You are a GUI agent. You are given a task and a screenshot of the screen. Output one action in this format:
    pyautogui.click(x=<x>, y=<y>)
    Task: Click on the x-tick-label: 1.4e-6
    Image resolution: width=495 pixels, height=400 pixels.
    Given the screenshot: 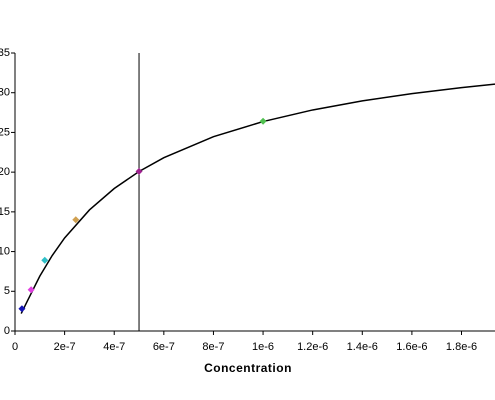 What is the action you would take?
    pyautogui.click(x=362, y=347)
    